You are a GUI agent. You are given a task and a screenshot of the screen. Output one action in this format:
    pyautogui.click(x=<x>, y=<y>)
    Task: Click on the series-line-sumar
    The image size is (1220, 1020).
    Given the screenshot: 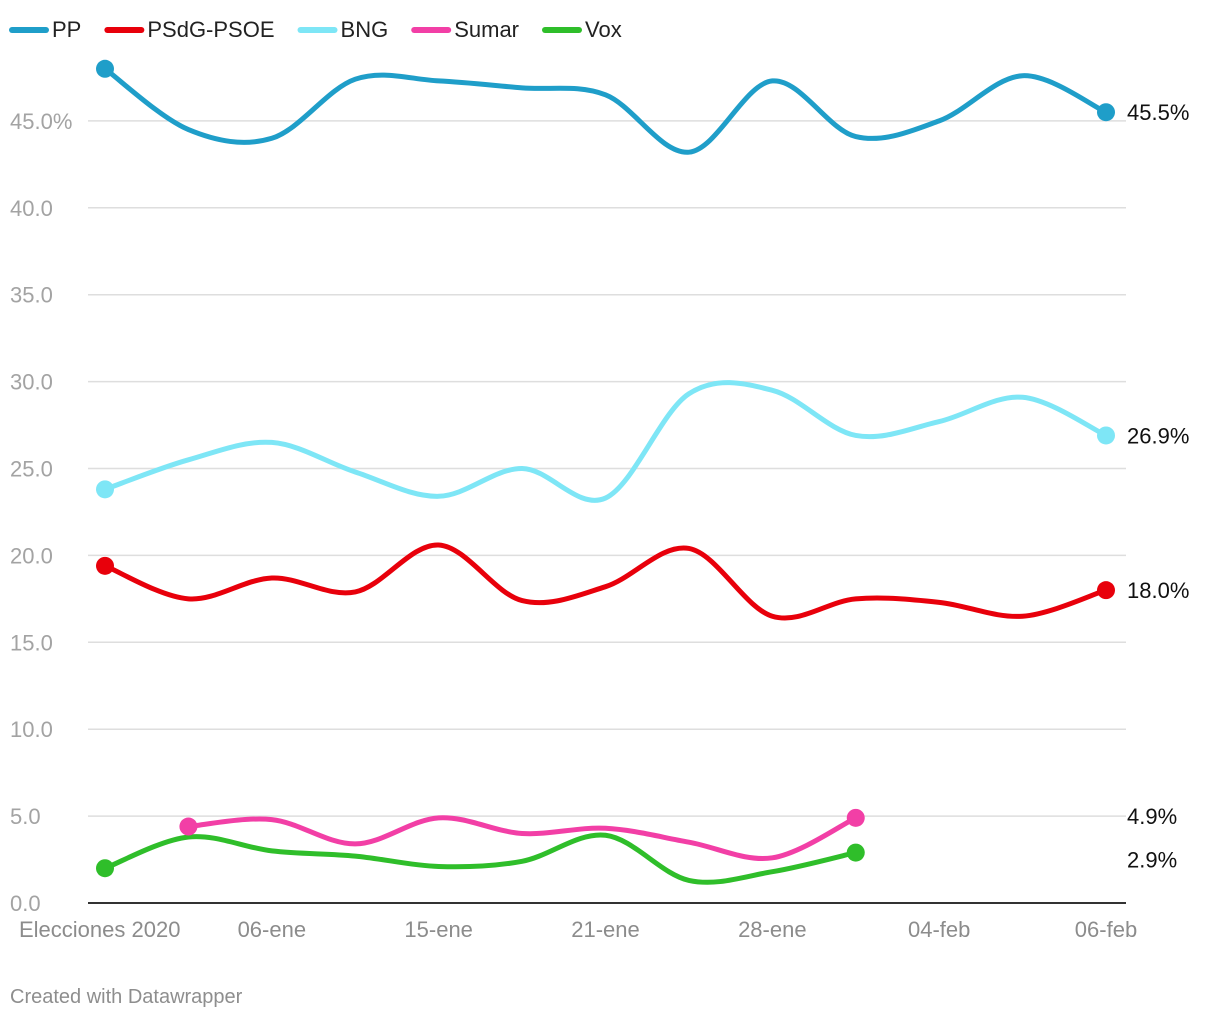 What is the action you would take?
    pyautogui.click(x=522, y=838)
    